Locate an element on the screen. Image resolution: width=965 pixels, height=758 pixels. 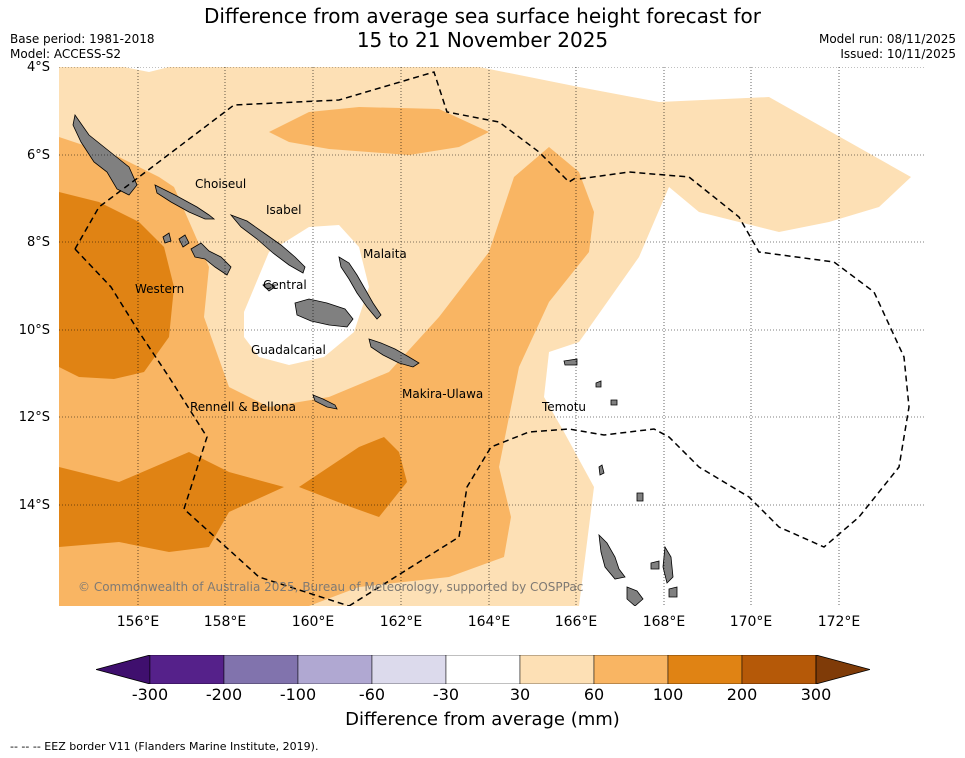
issued-date: Issued: 10/11/2025 is located at coordinates (898, 54).